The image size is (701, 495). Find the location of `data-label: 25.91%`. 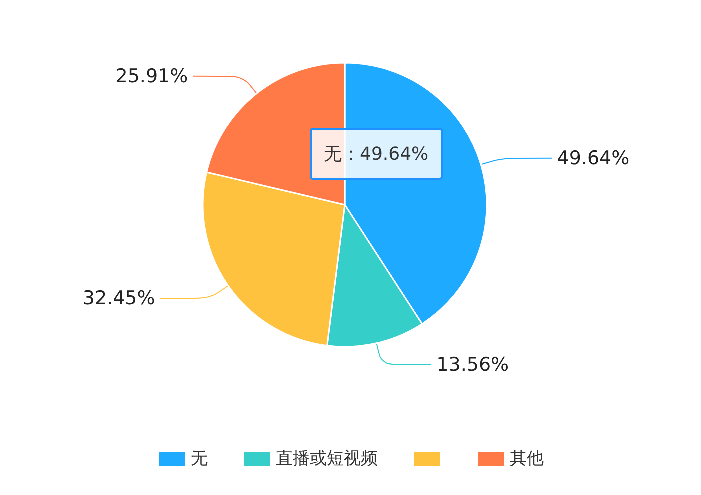

data-label: 25.91% is located at coordinates (152, 76).